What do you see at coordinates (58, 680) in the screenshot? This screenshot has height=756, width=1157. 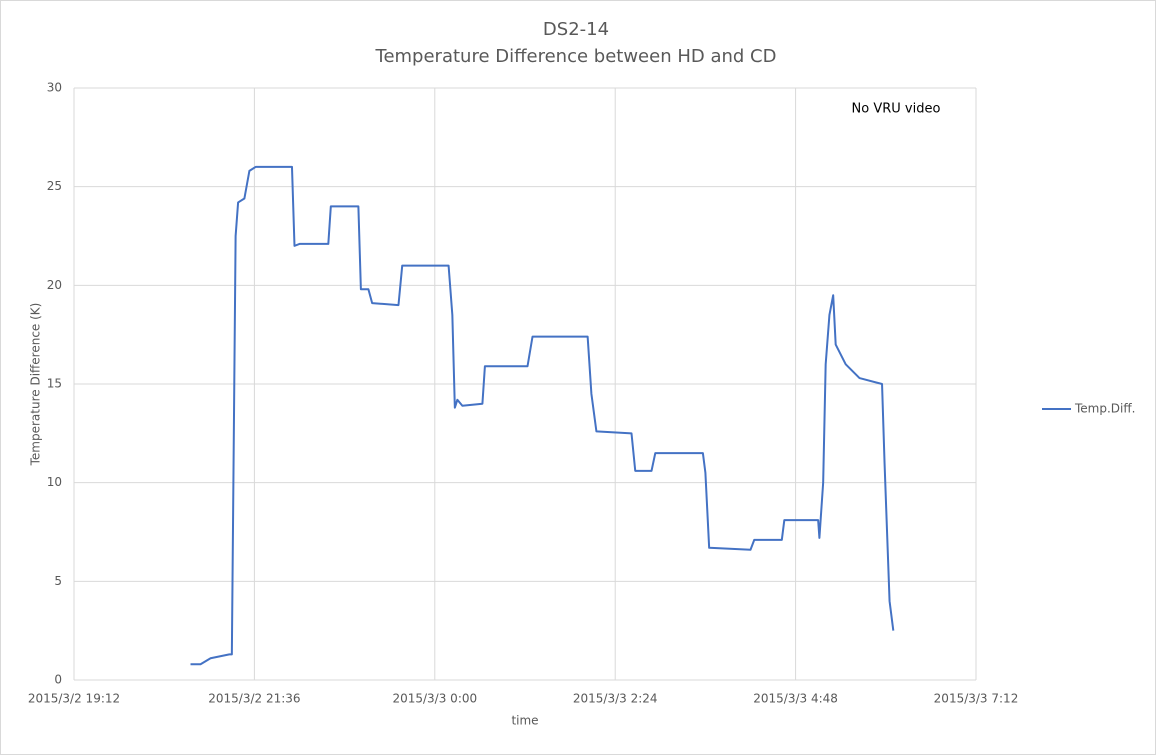 I see `y-tick-label: 0` at bounding box center [58, 680].